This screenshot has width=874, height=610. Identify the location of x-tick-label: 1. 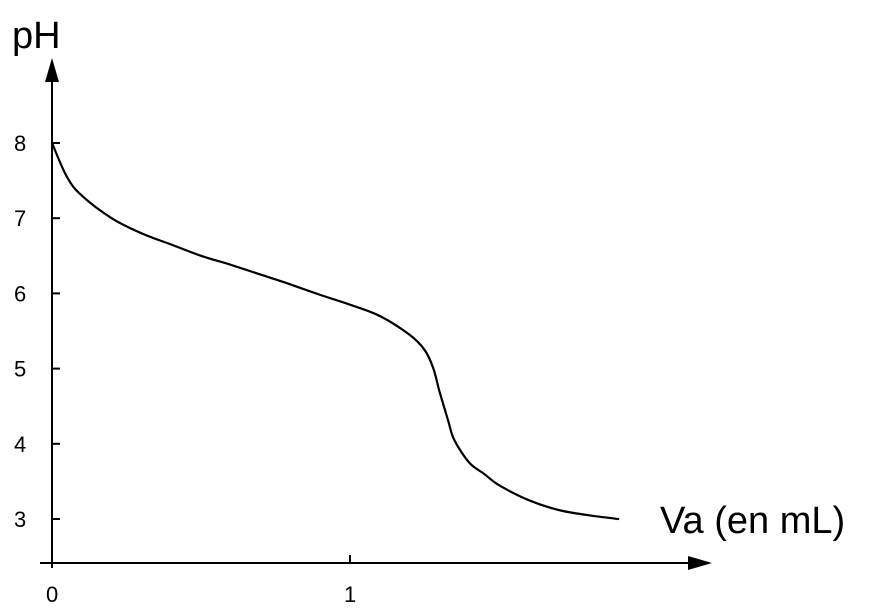
(350, 594).